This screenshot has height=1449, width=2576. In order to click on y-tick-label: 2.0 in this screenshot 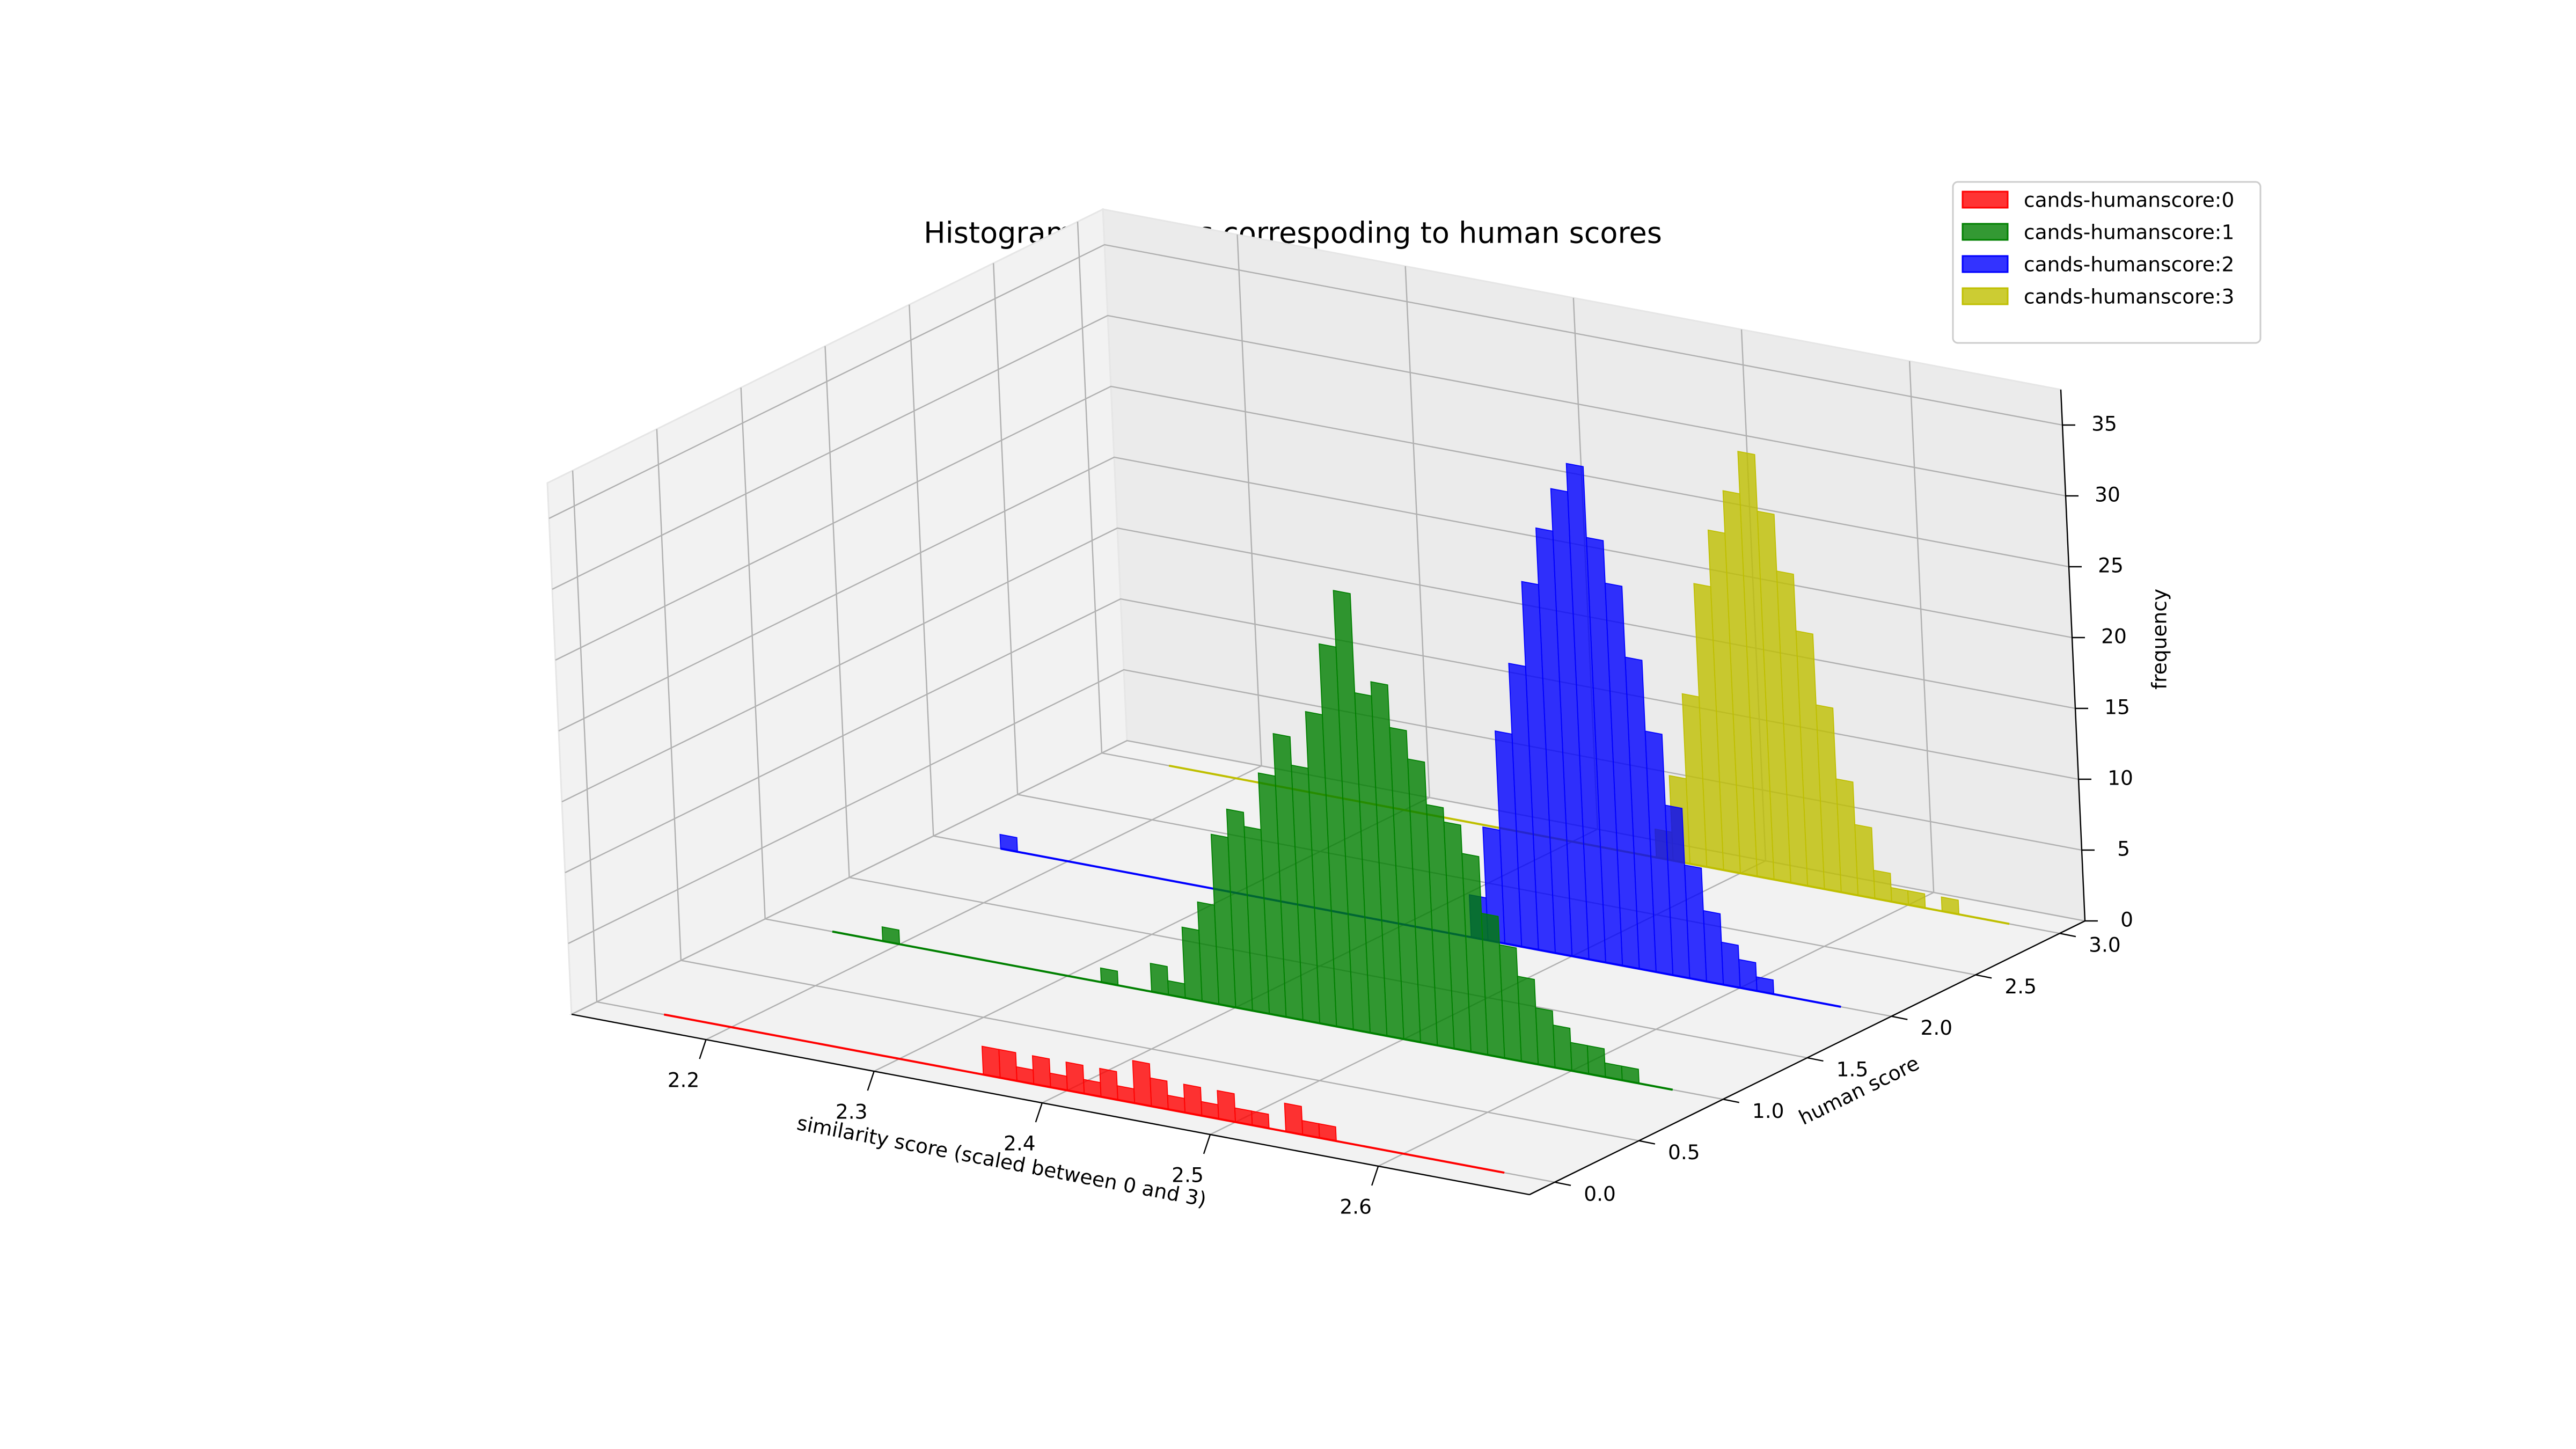, I will do `click(1936, 1028)`.